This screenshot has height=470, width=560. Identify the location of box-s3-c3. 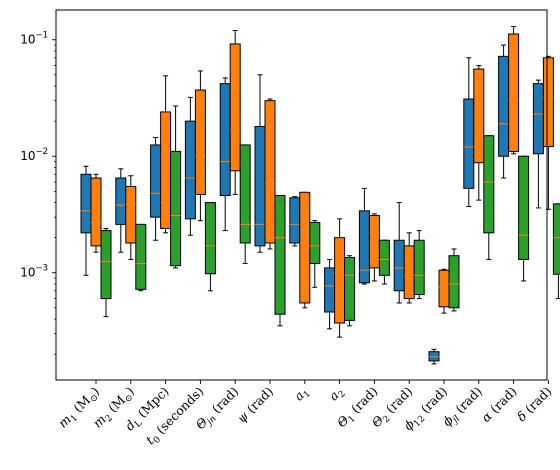
(176, 187).